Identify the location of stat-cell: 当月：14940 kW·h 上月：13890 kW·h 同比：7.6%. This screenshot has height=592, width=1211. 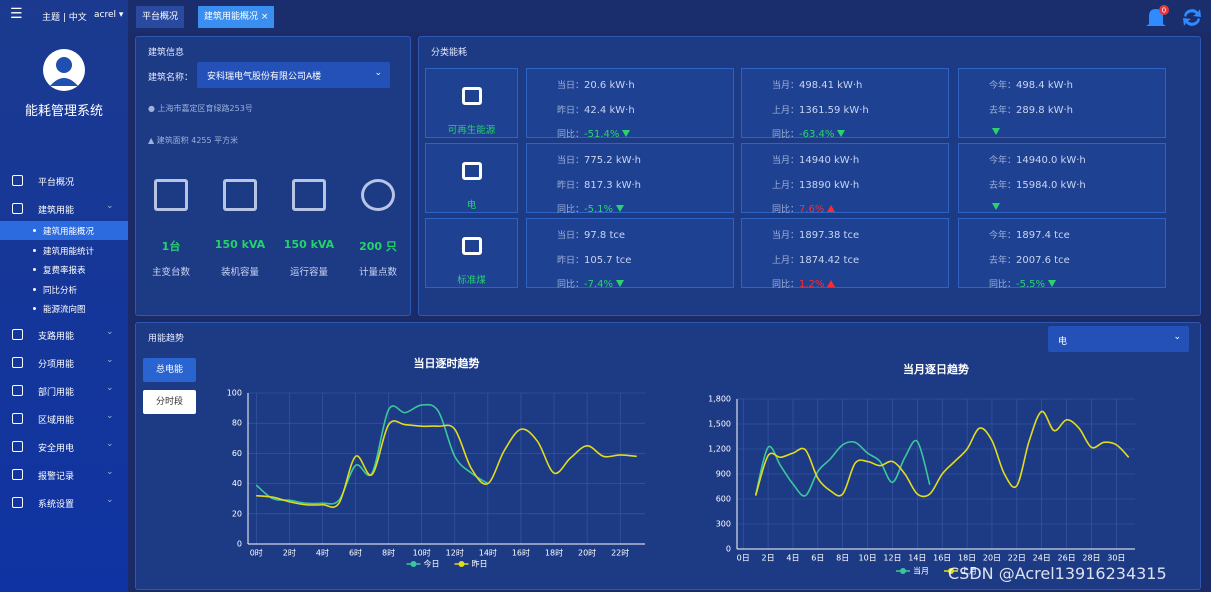
(845, 179).